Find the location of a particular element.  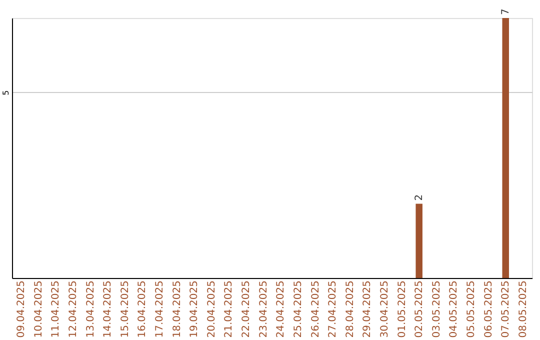

x-tick-label: 19.04.2025 is located at coordinates (194, 309).